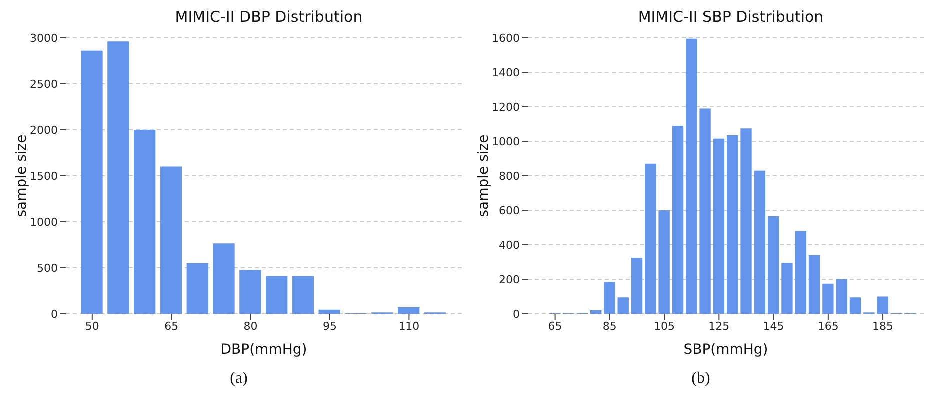 This screenshot has height=406, width=937. I want to click on x-tick-label: 125, so click(719, 326).